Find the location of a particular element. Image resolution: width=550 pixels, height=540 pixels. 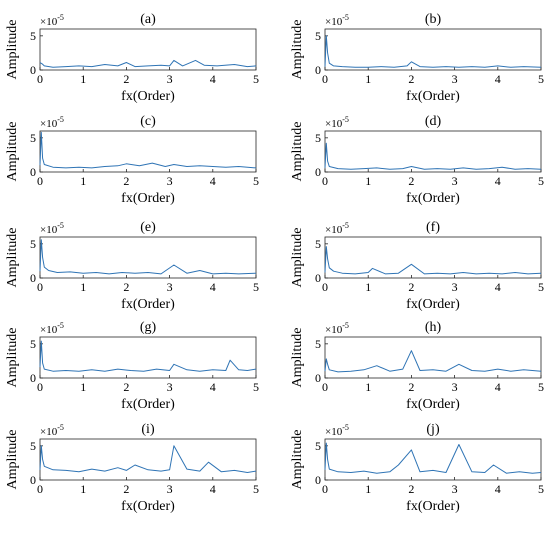

subplot-8: 0 1 2 3 4 5 0 5 ×10⁻⁵ (i) fx(Order) Amplitude is located at coordinates (132, 468).